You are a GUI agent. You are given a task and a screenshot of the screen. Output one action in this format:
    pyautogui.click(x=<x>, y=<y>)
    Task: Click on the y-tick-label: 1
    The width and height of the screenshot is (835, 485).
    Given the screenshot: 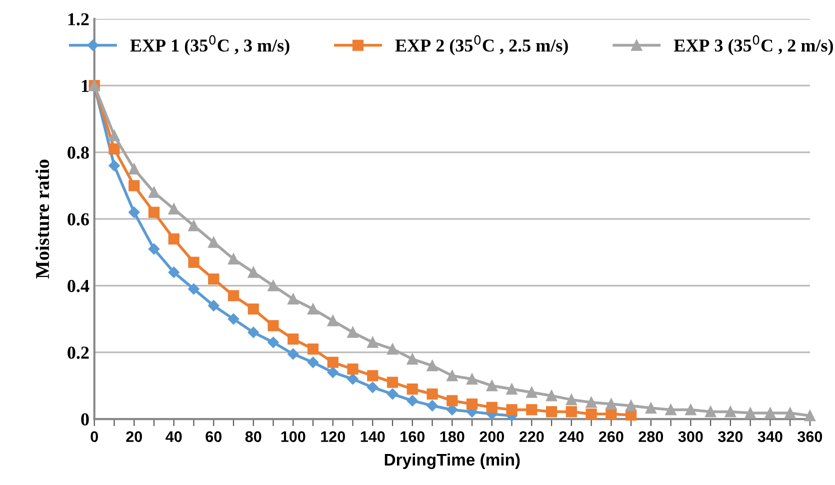 What is the action you would take?
    pyautogui.click(x=85, y=86)
    